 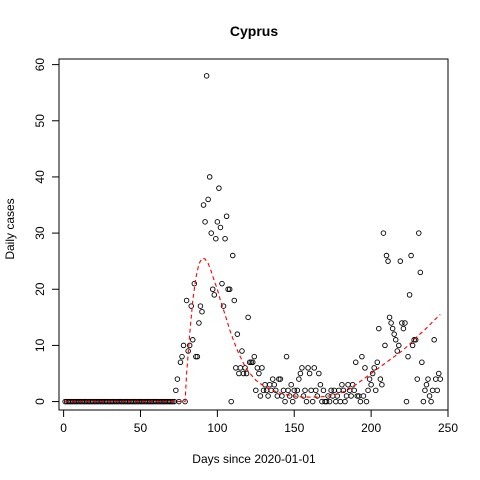 I want to click on x-tick-label: 100, so click(x=217, y=428).